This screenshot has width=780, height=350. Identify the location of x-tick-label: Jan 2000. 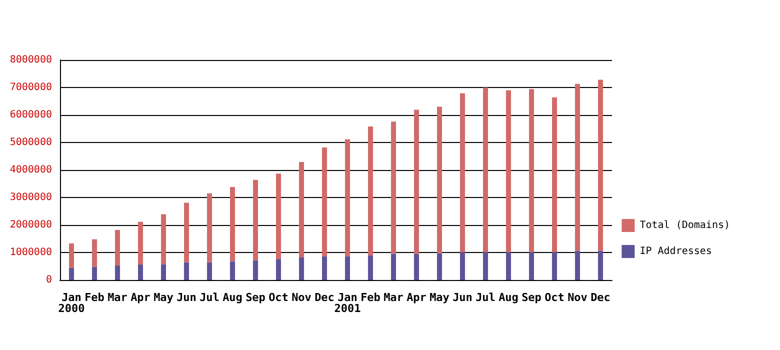
(71, 303).